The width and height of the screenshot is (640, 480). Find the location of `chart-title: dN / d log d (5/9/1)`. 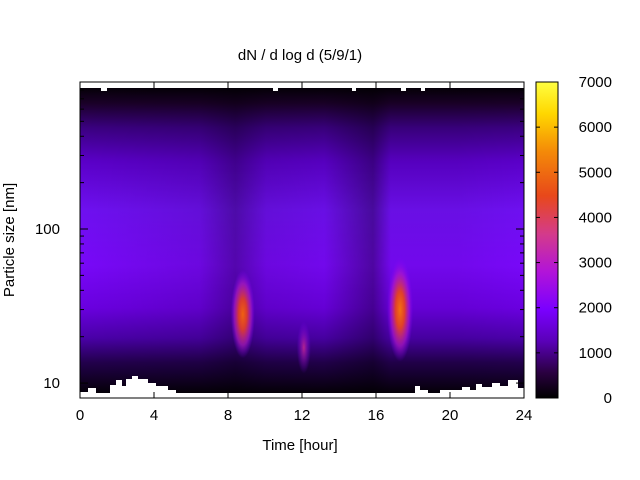

chart-title: dN / d log d (5/9/1) is located at coordinates (300, 55).